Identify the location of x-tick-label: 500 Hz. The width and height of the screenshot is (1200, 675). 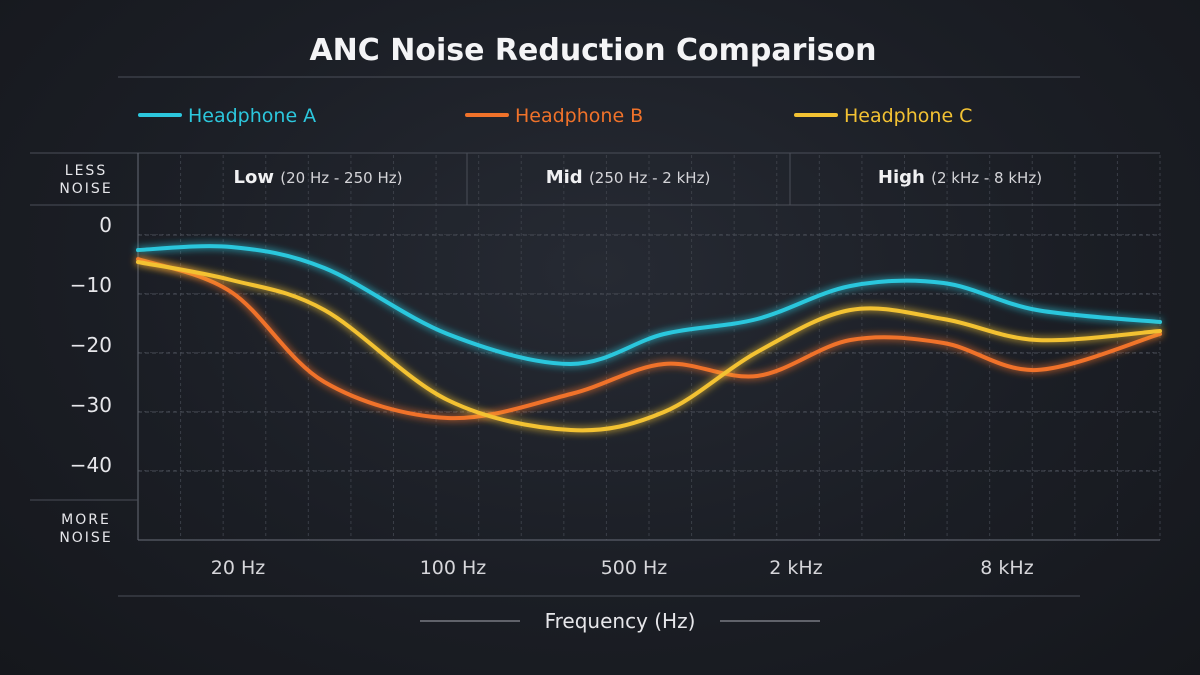
(634, 568).